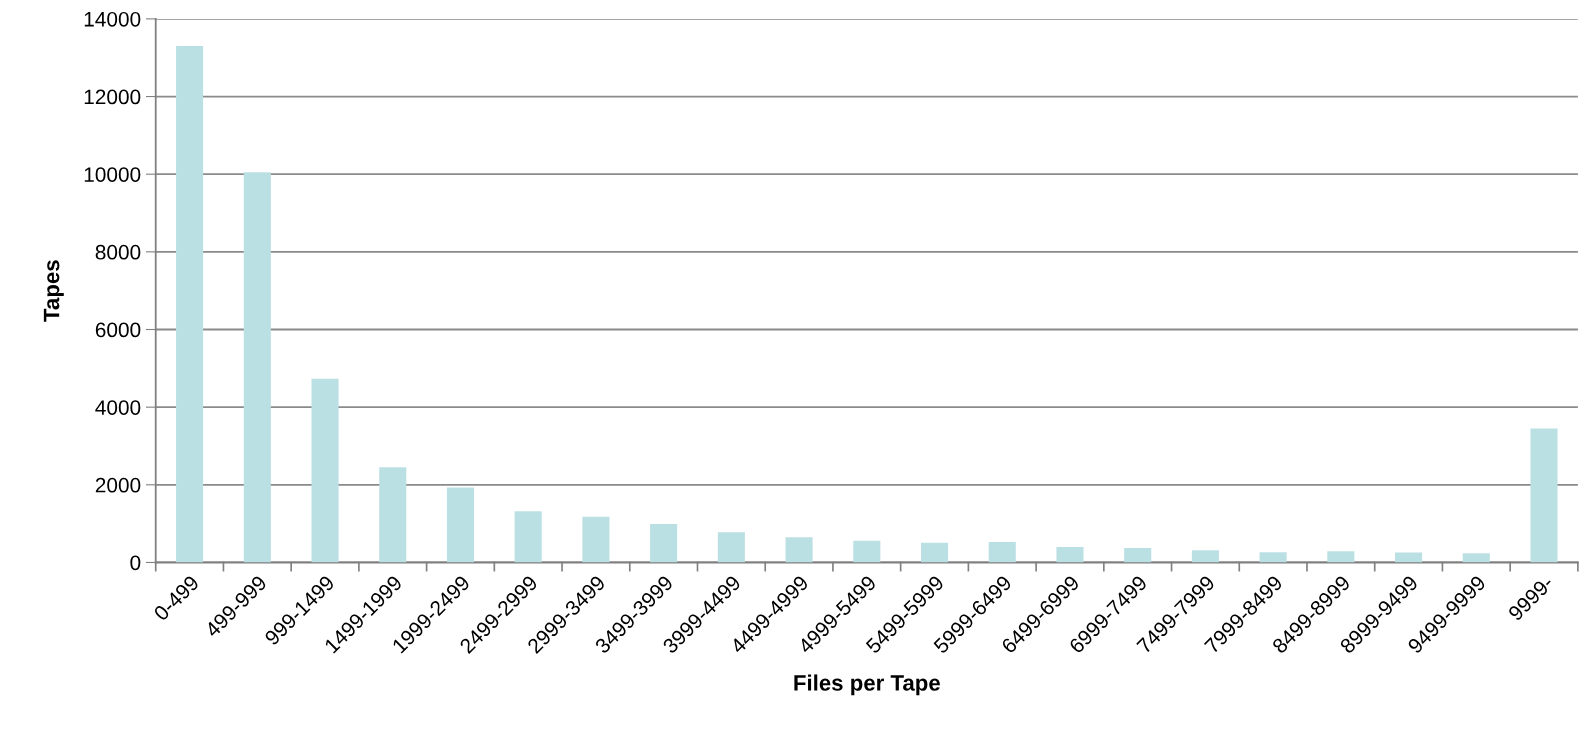 Image resolution: width=1589 pixels, height=755 pixels. I want to click on y-tick-label: 12000, so click(112, 97).